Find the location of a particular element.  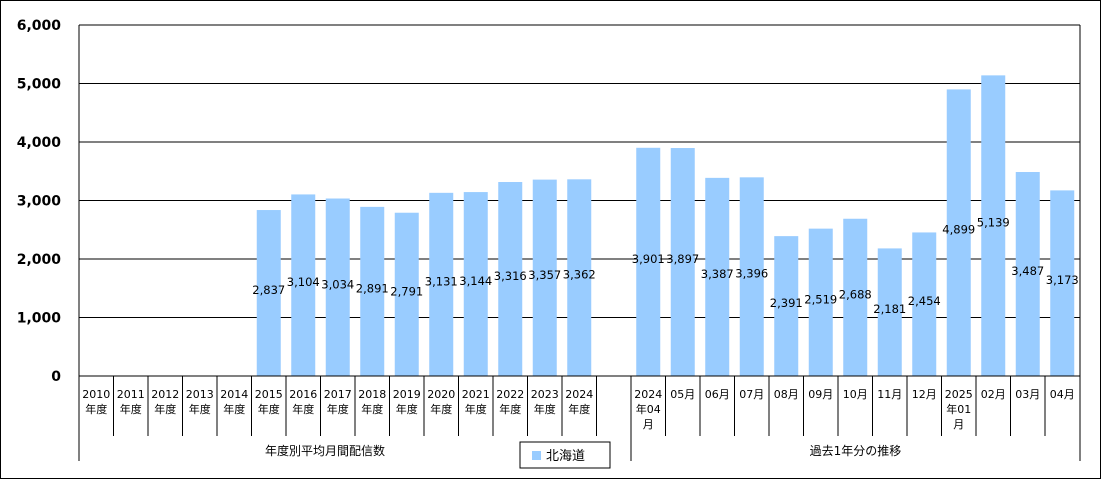

data-label: 3,357 is located at coordinates (544, 275).